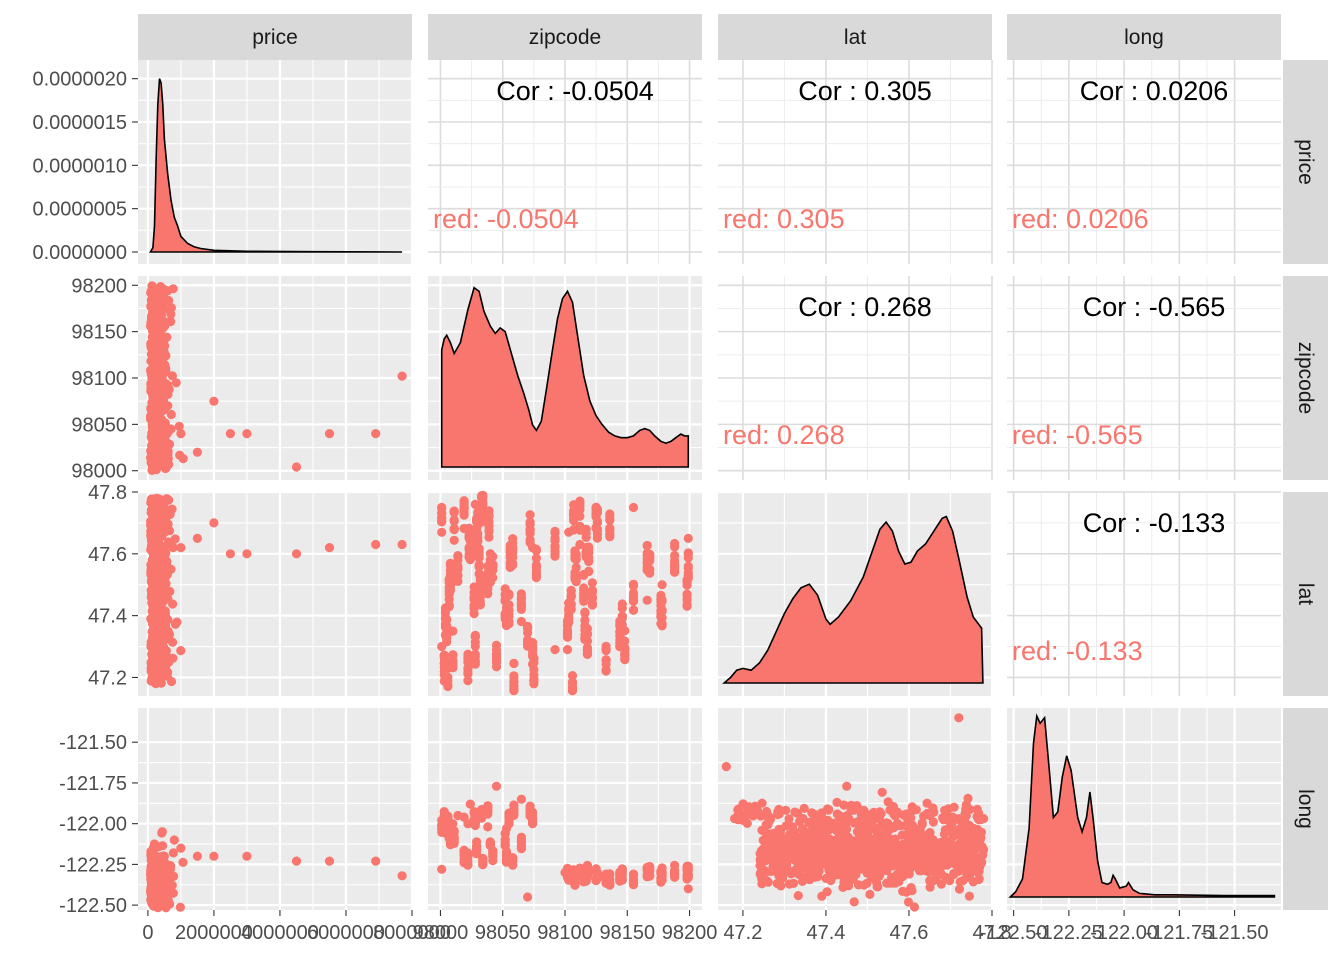 The image size is (1344, 965). Describe the element at coordinates (1154, 523) in the screenshot. I see `correlation-label: Cor : -0.133` at that location.